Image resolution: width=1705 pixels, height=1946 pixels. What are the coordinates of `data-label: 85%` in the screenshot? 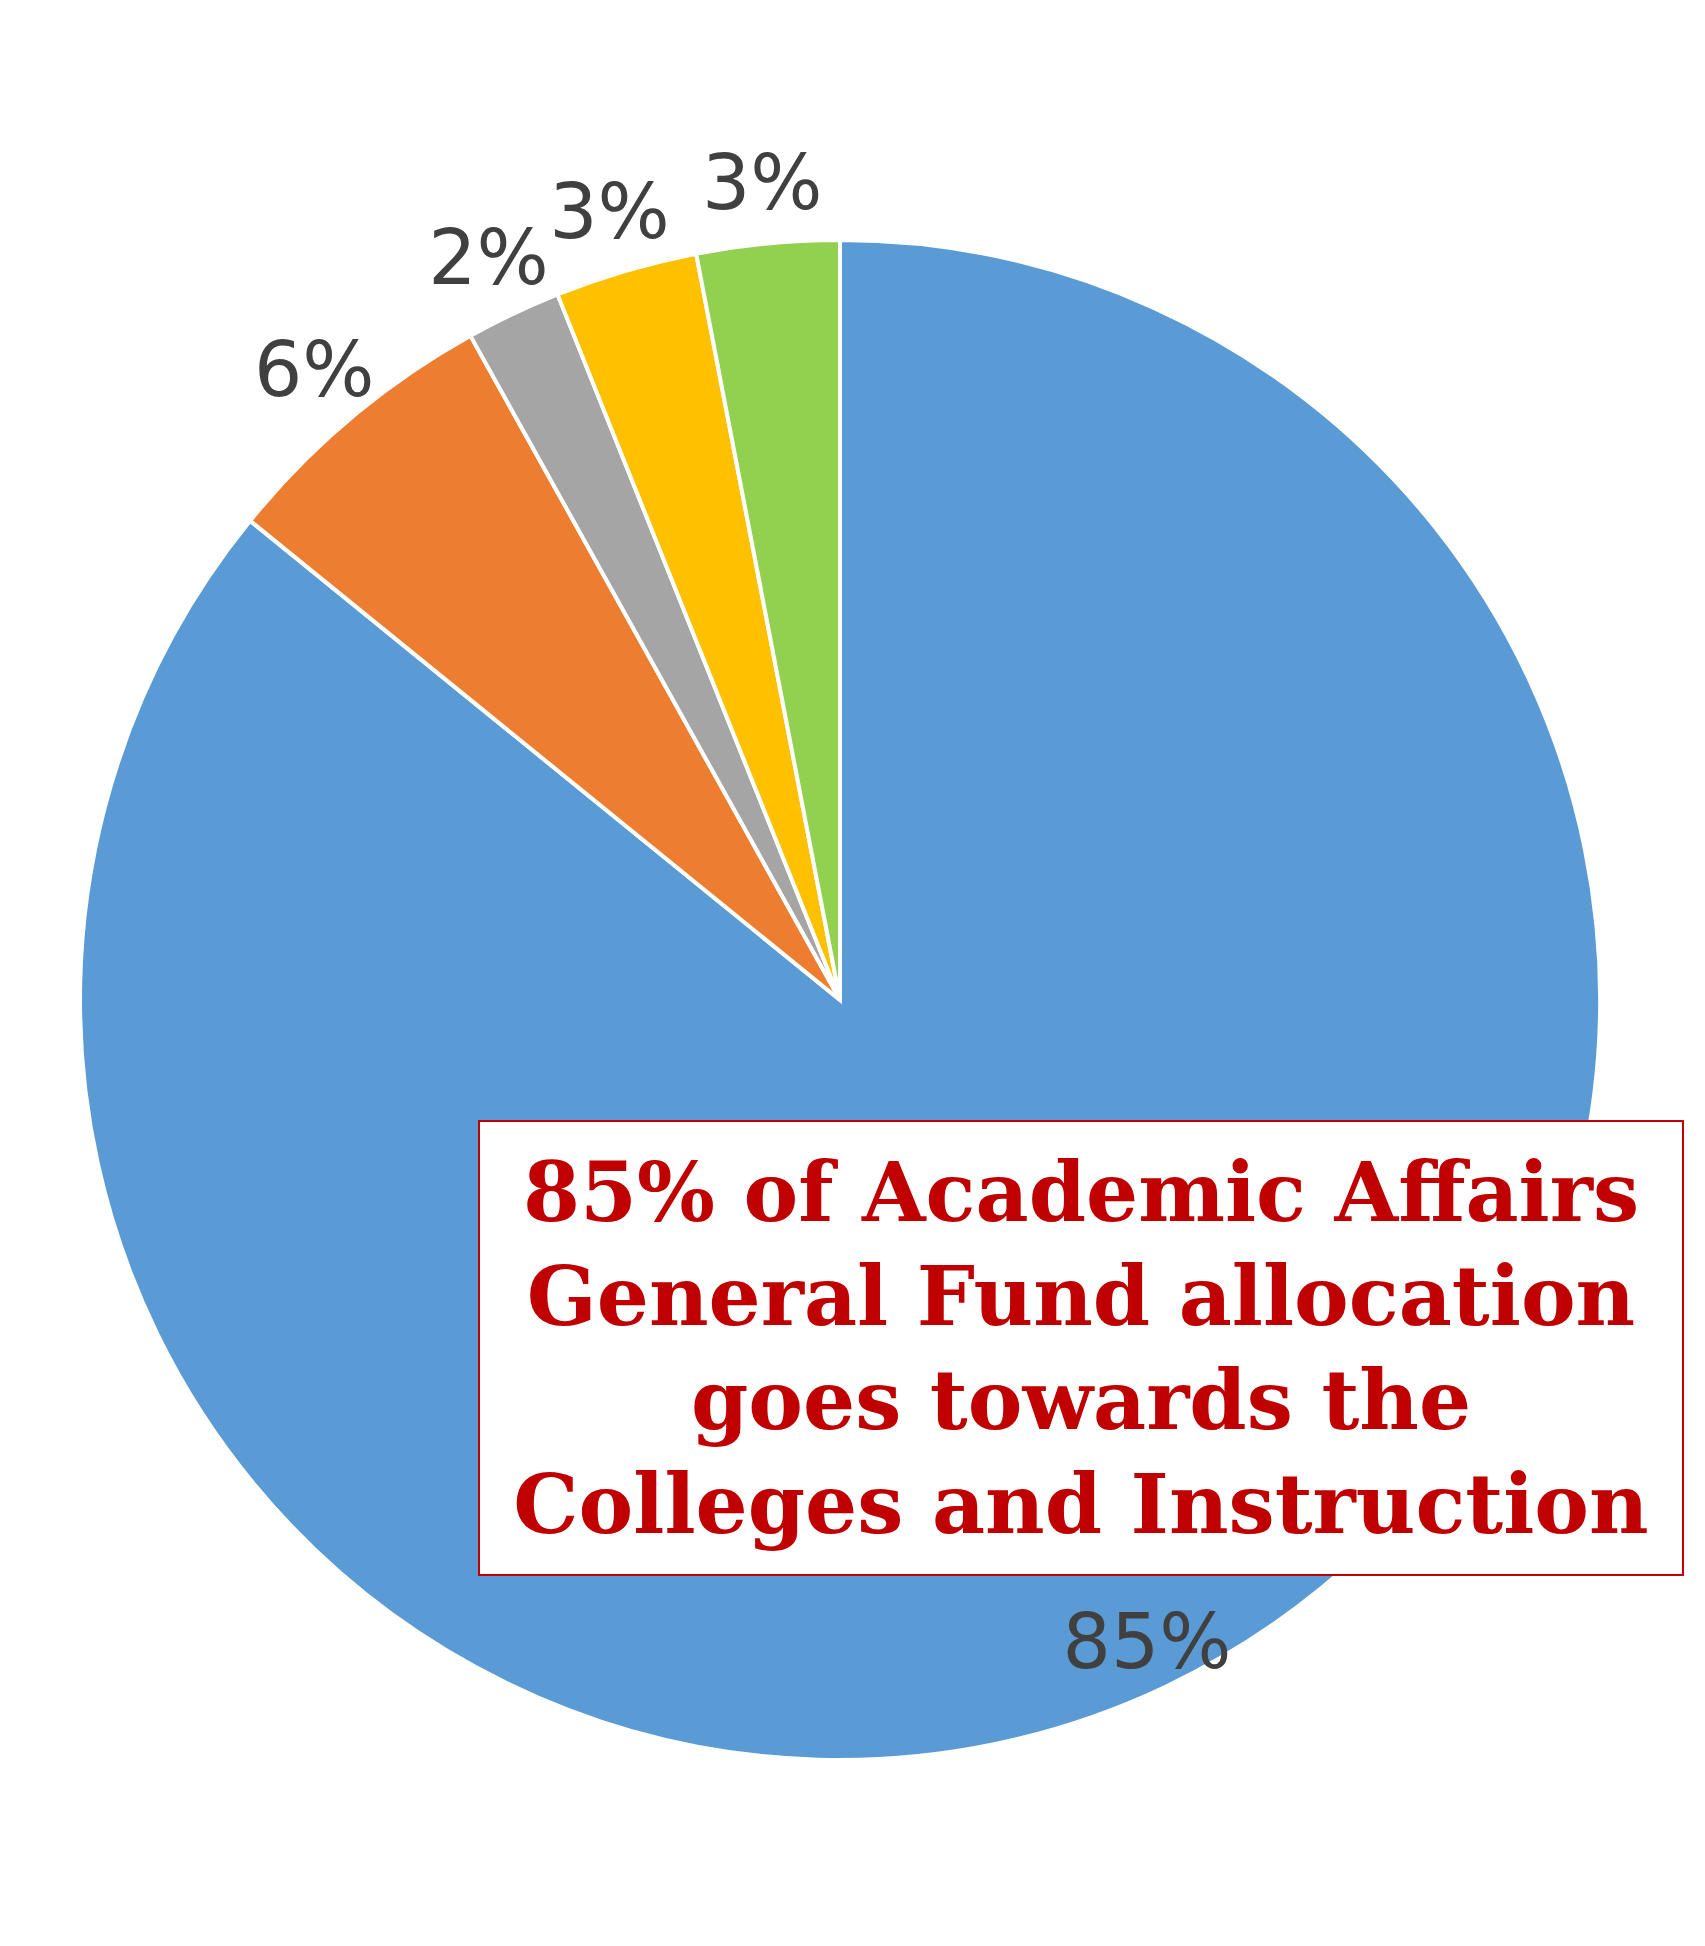 It's located at (1147, 1642).